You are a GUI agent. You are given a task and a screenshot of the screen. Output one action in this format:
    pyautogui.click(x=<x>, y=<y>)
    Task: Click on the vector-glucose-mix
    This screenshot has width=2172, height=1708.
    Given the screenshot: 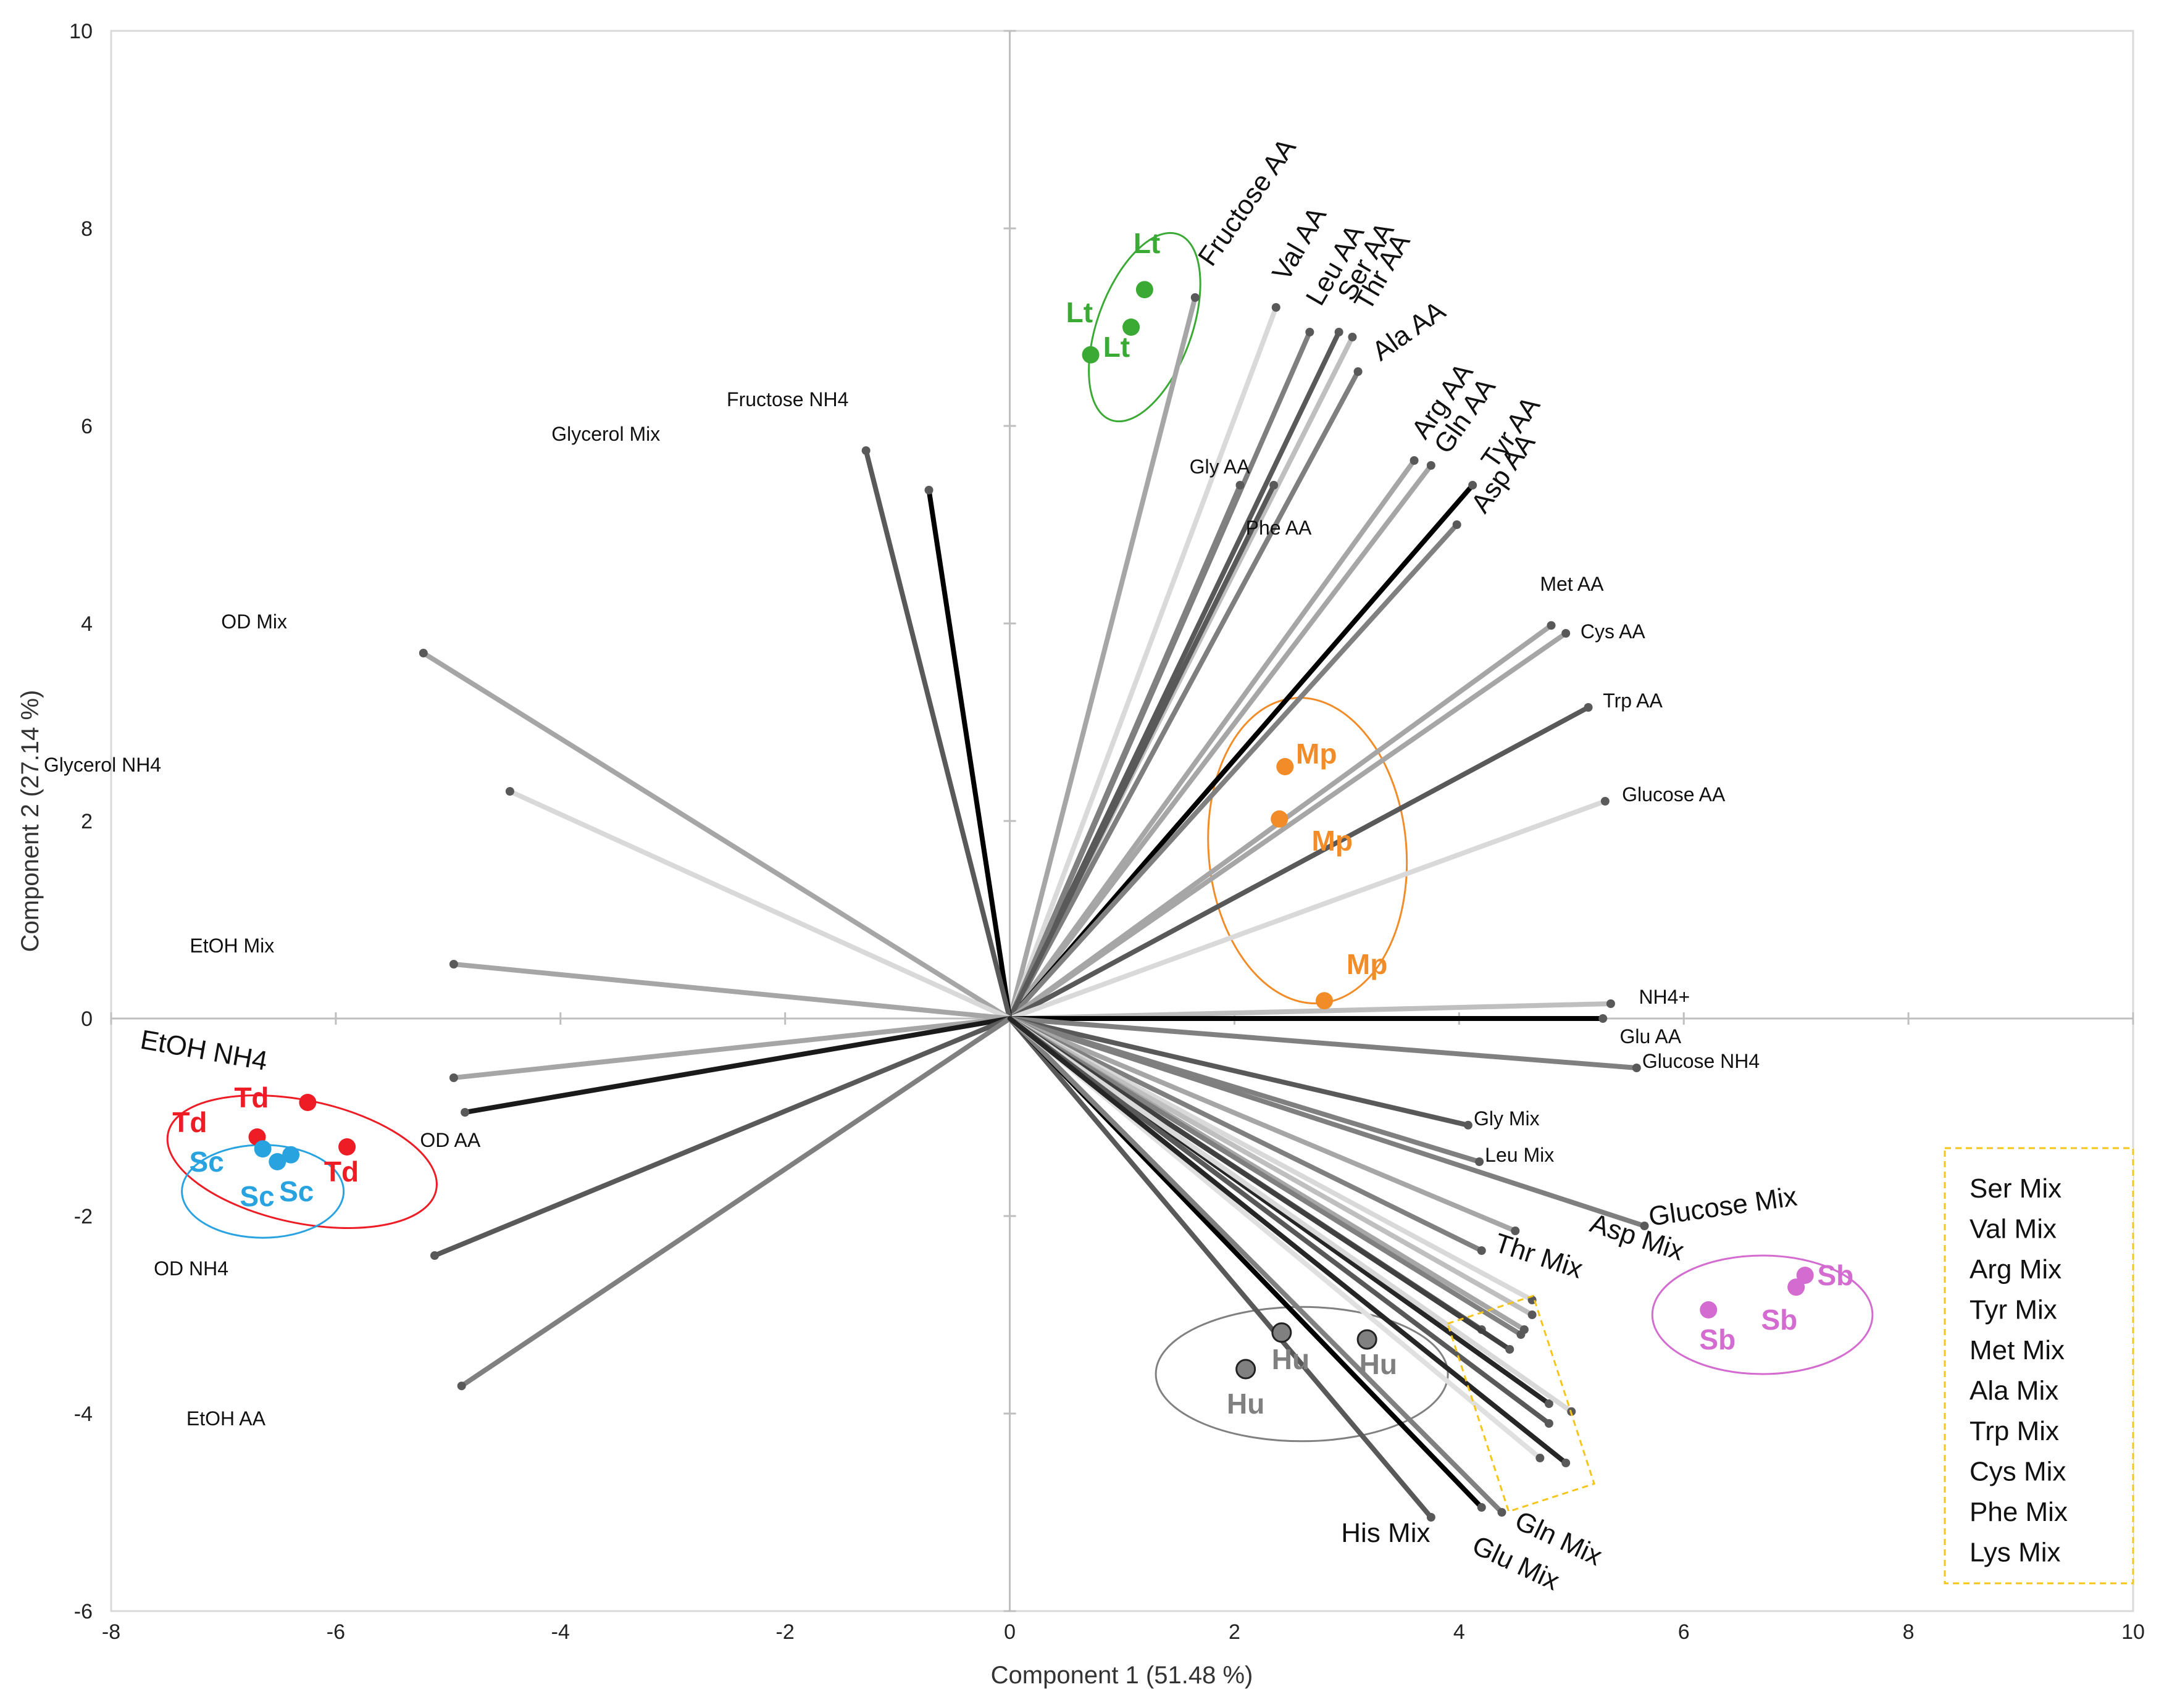 What is the action you would take?
    pyautogui.click(x=1327, y=1122)
    